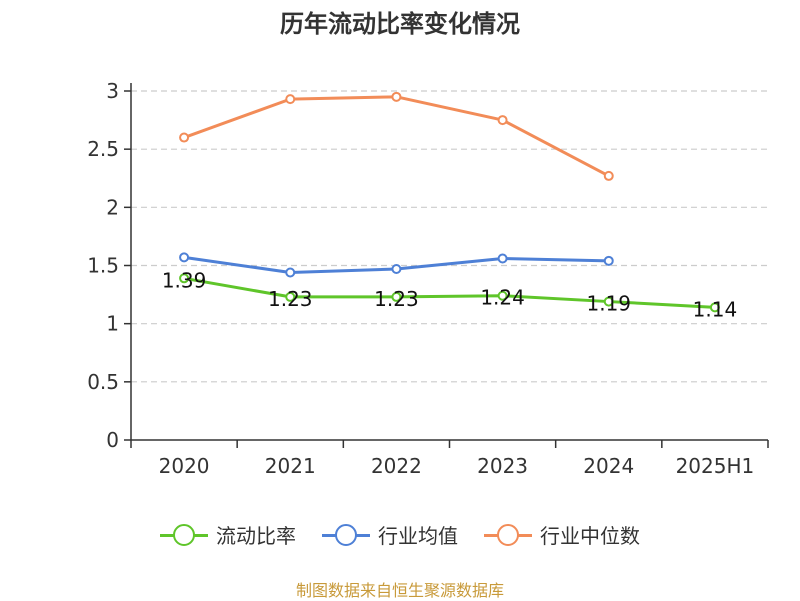 The image size is (800, 601). What do you see at coordinates (399, 590) in the screenshot?
I see `source-note: 制图数据来自恒生聚源数据库` at bounding box center [399, 590].